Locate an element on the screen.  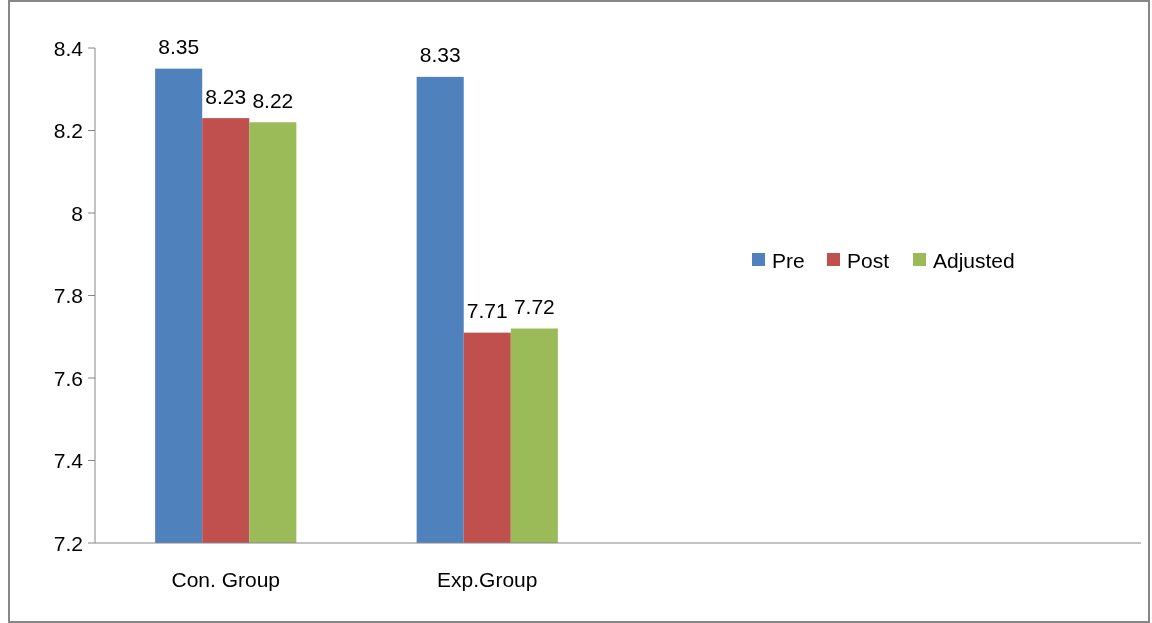
y-tick-label: 7.4 is located at coordinates (68, 460).